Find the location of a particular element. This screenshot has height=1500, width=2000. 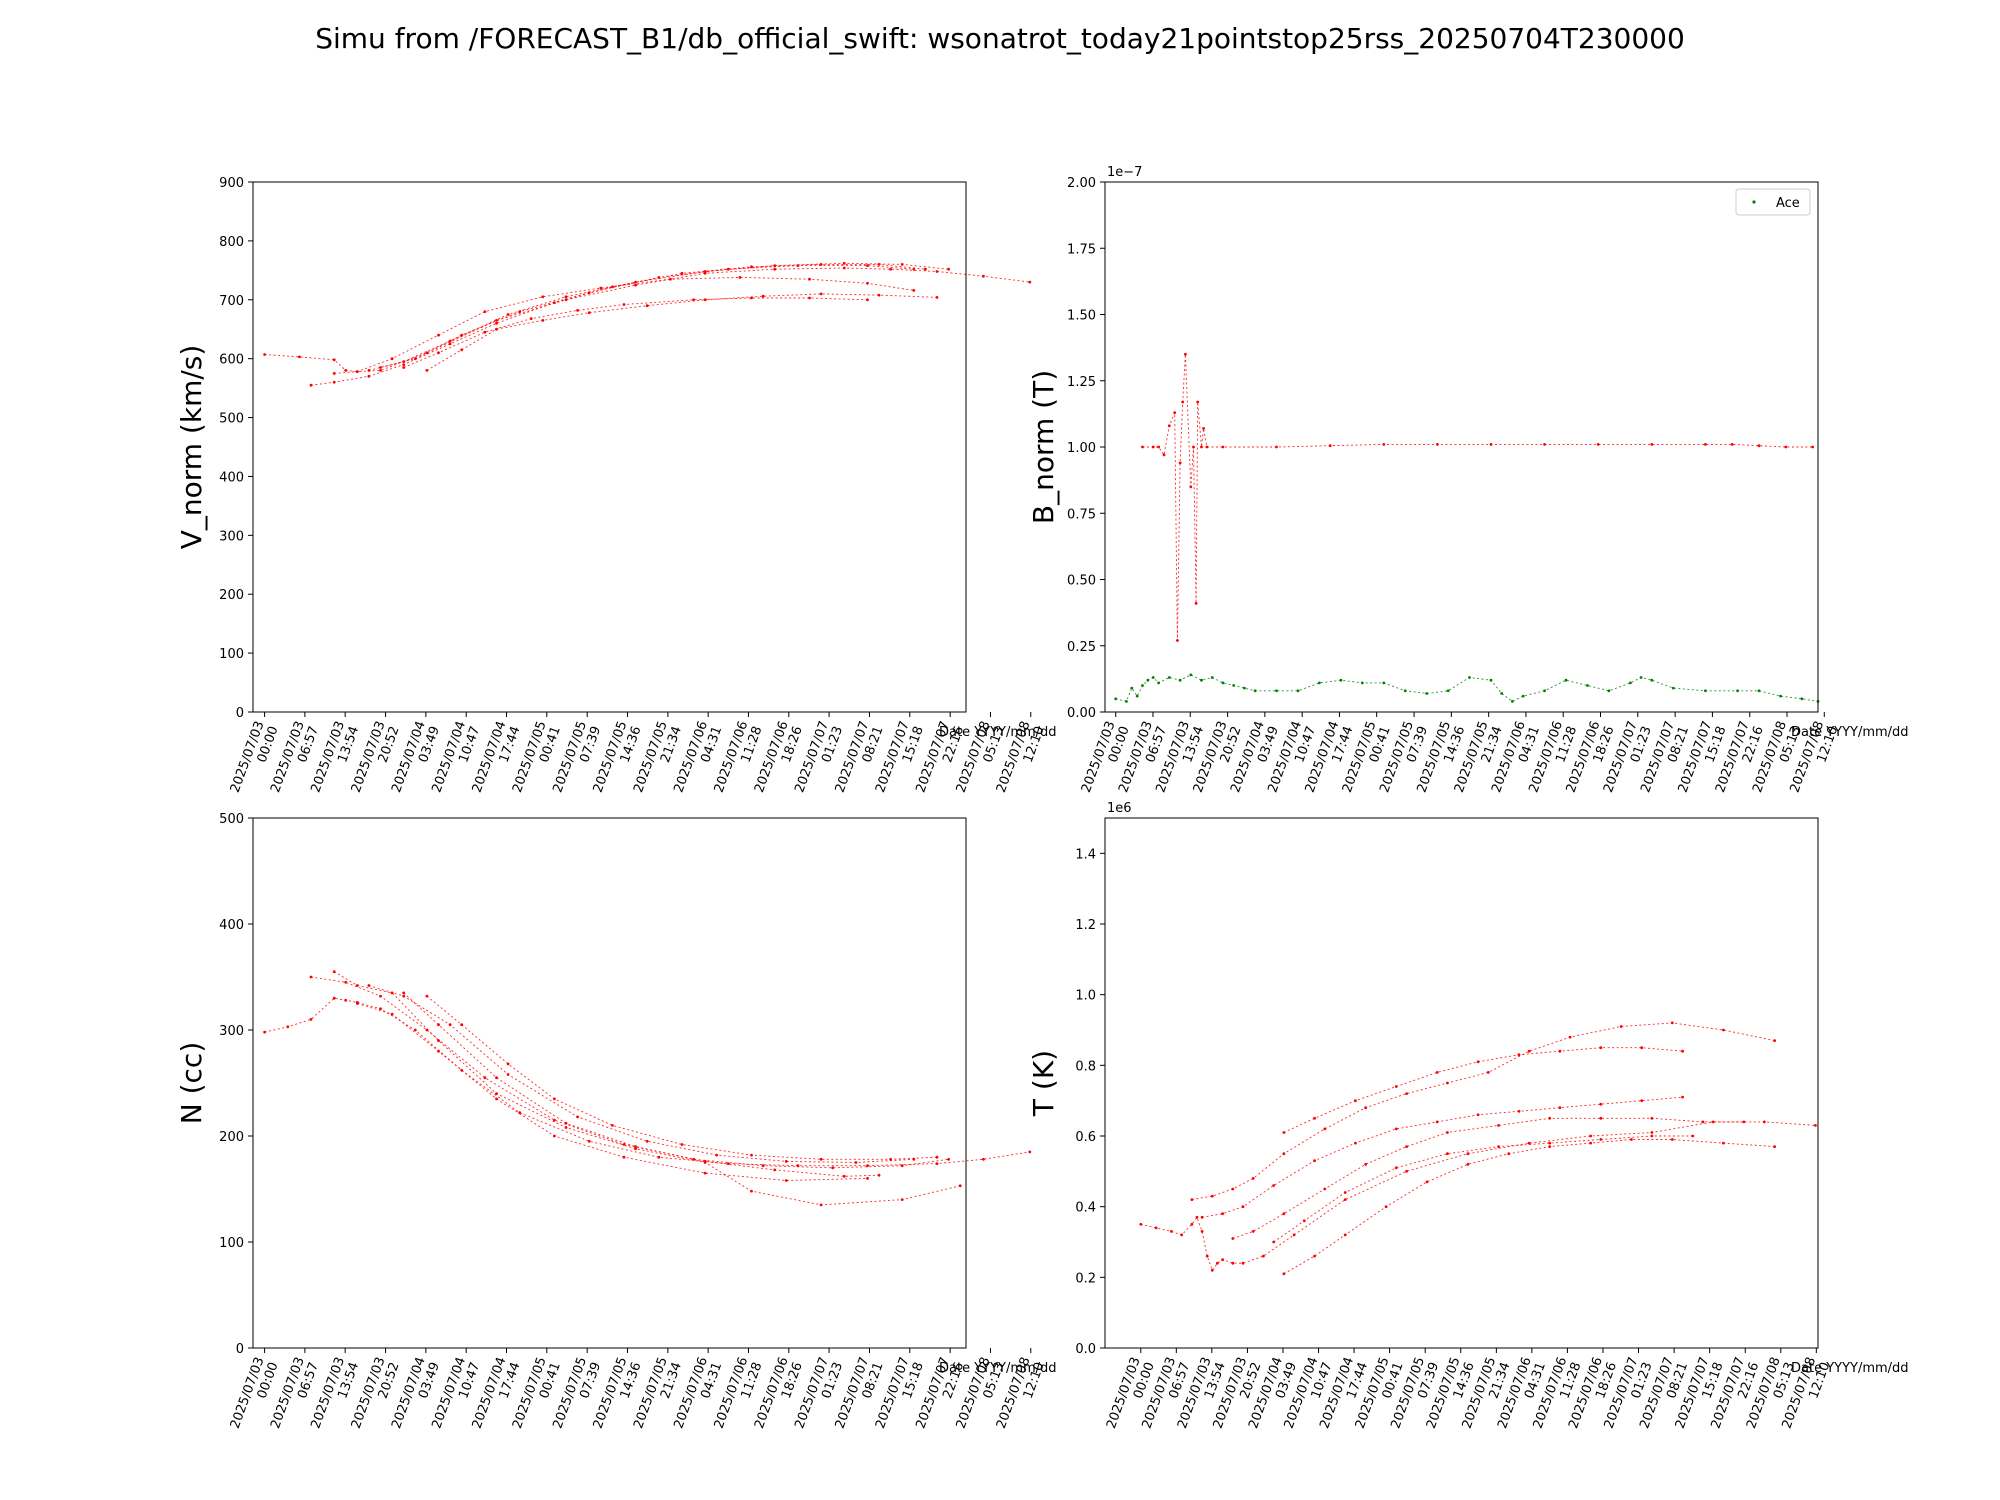

y-tick-label: 0.25 is located at coordinates (1081, 647).